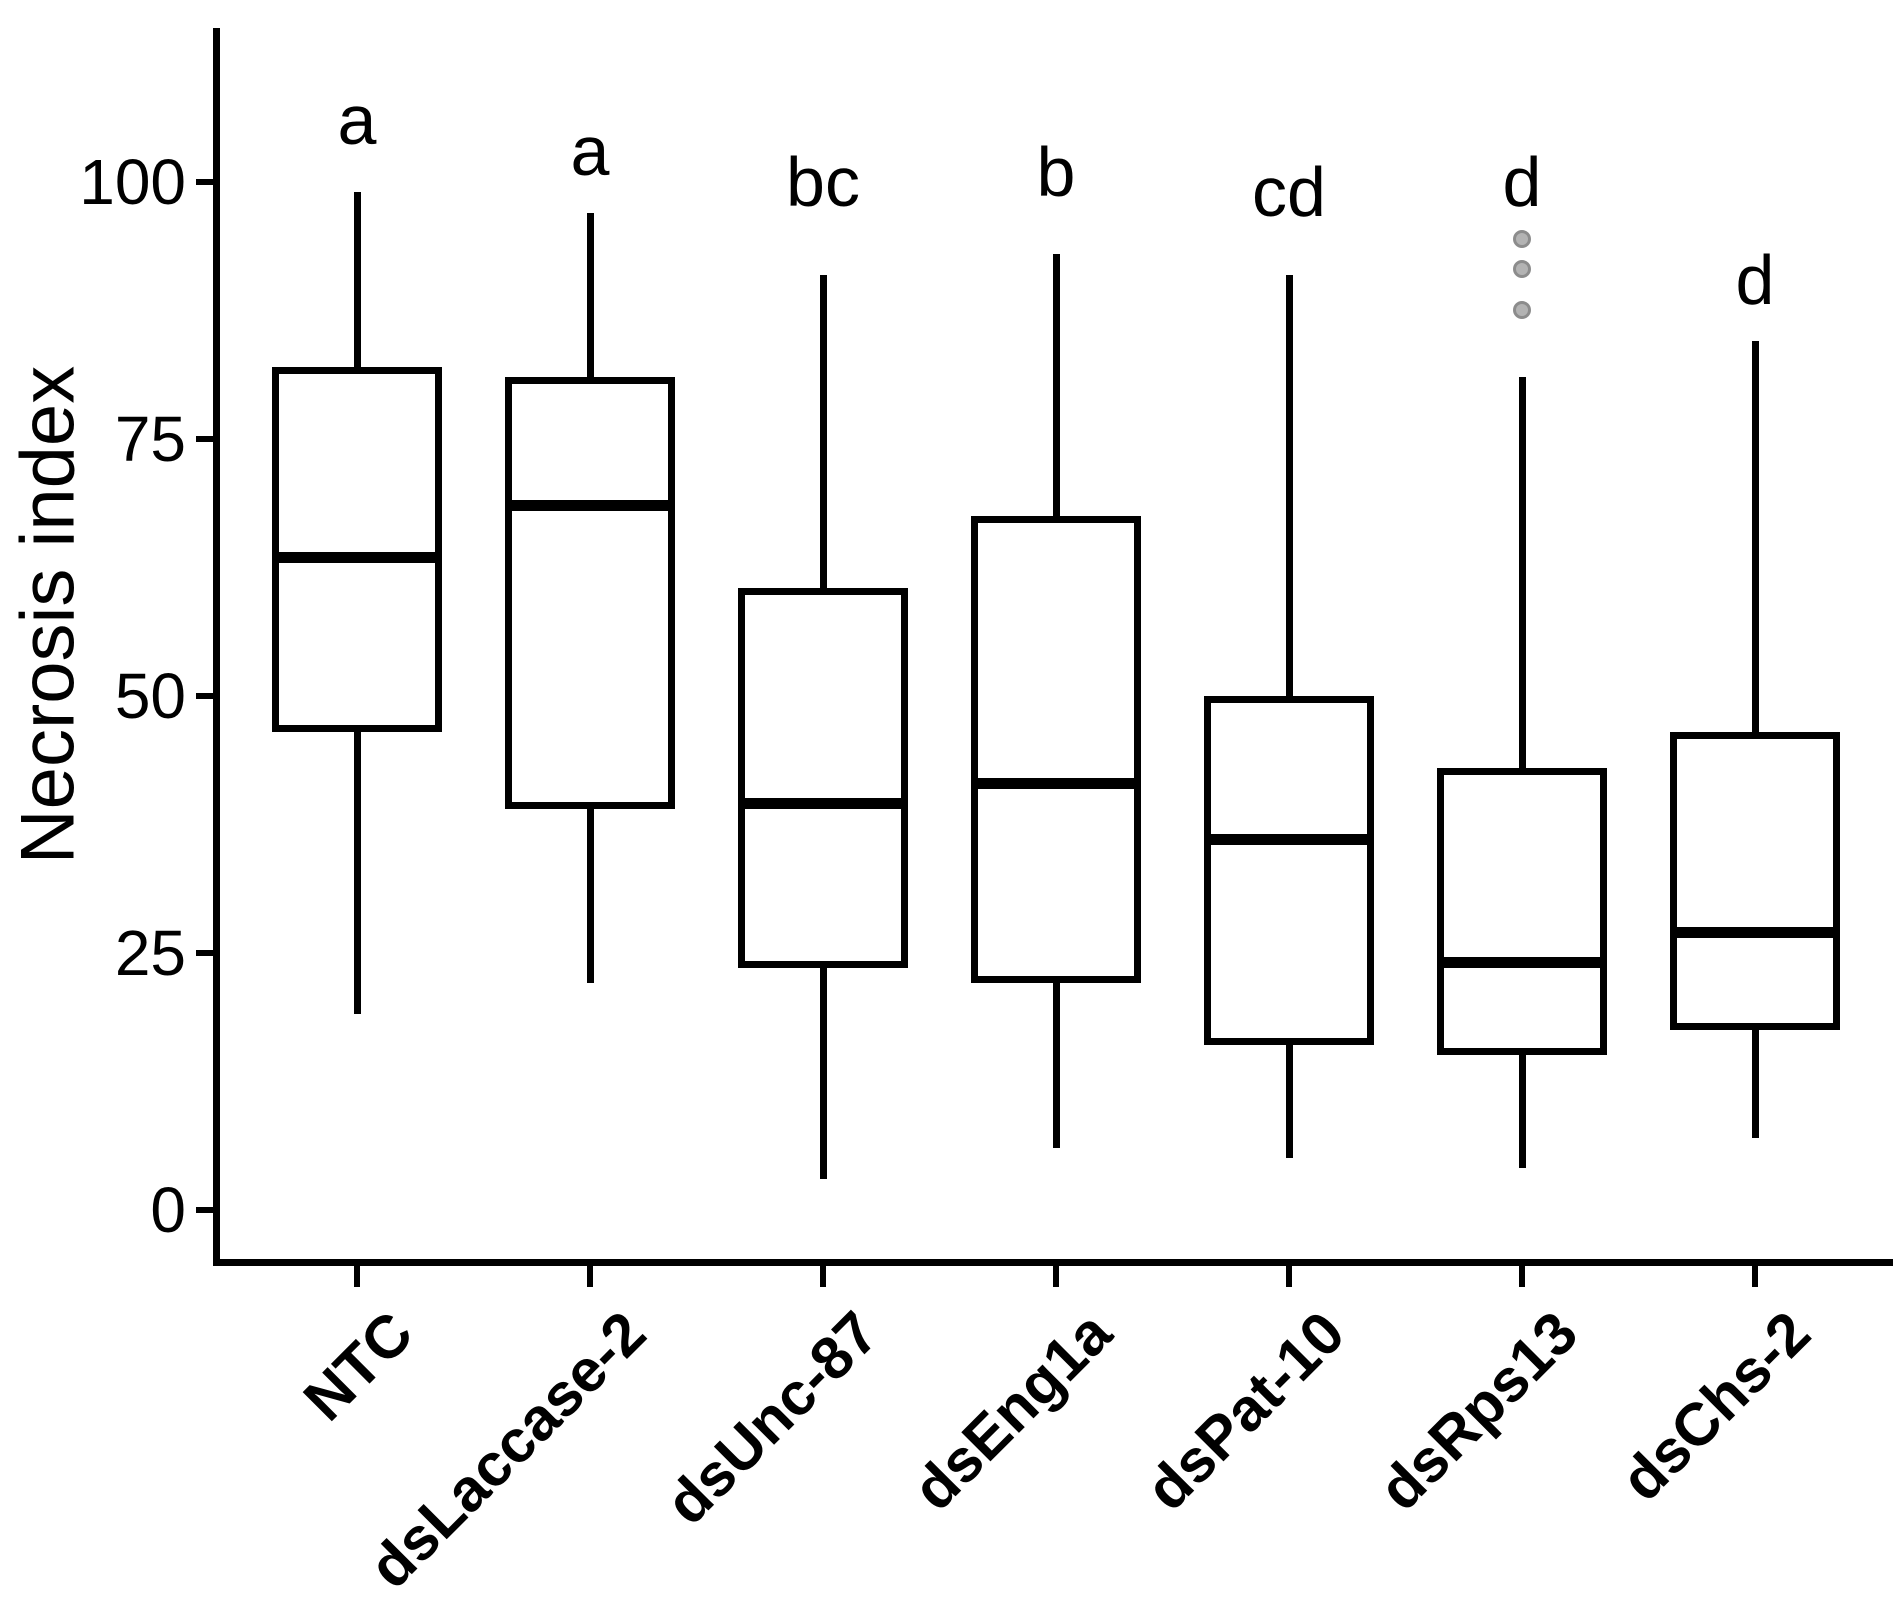  Describe the element at coordinates (150, 438) in the screenshot. I see `y-tick-label: 75` at that location.